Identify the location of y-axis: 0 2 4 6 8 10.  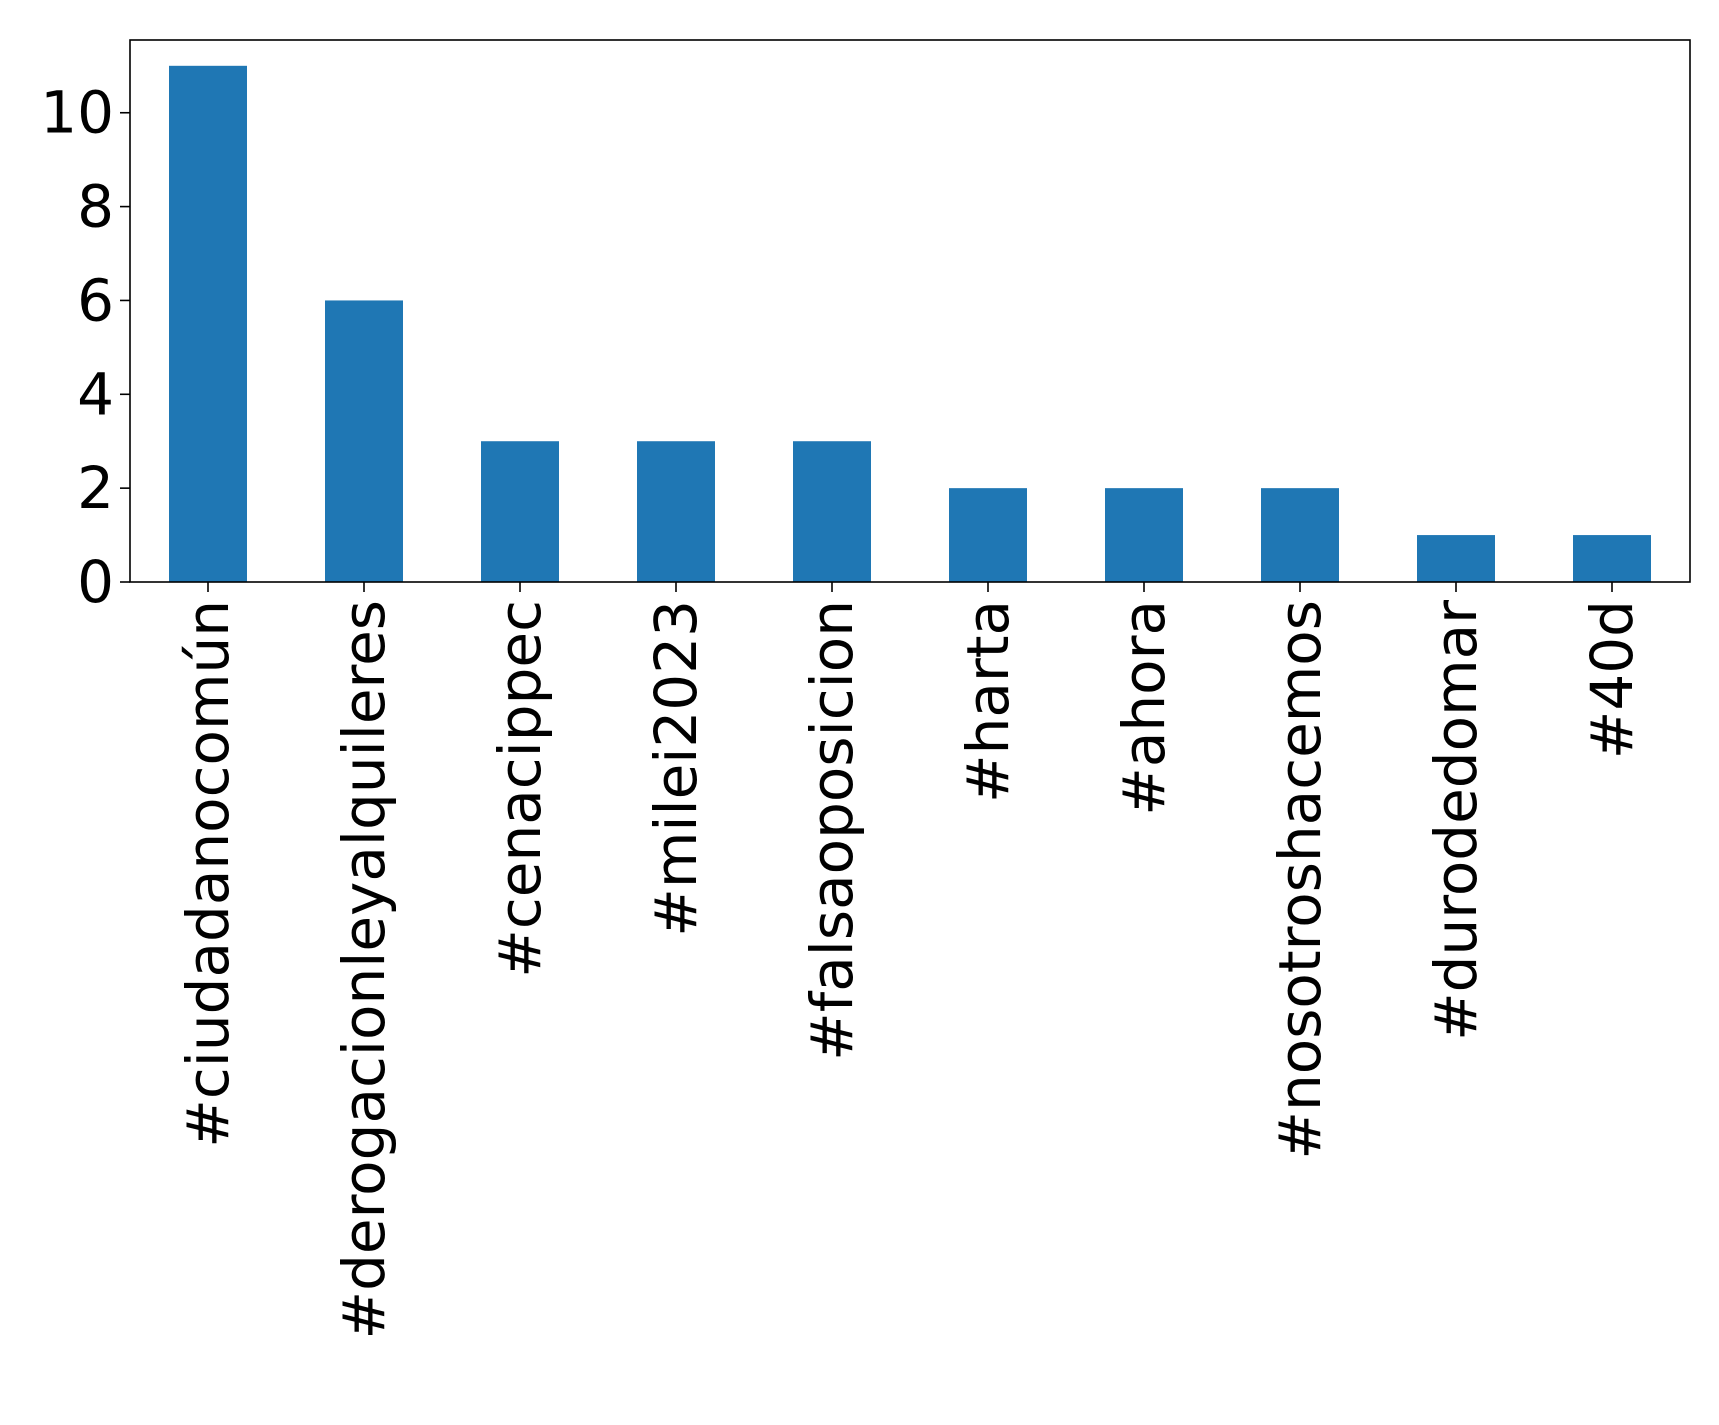
(85, 347).